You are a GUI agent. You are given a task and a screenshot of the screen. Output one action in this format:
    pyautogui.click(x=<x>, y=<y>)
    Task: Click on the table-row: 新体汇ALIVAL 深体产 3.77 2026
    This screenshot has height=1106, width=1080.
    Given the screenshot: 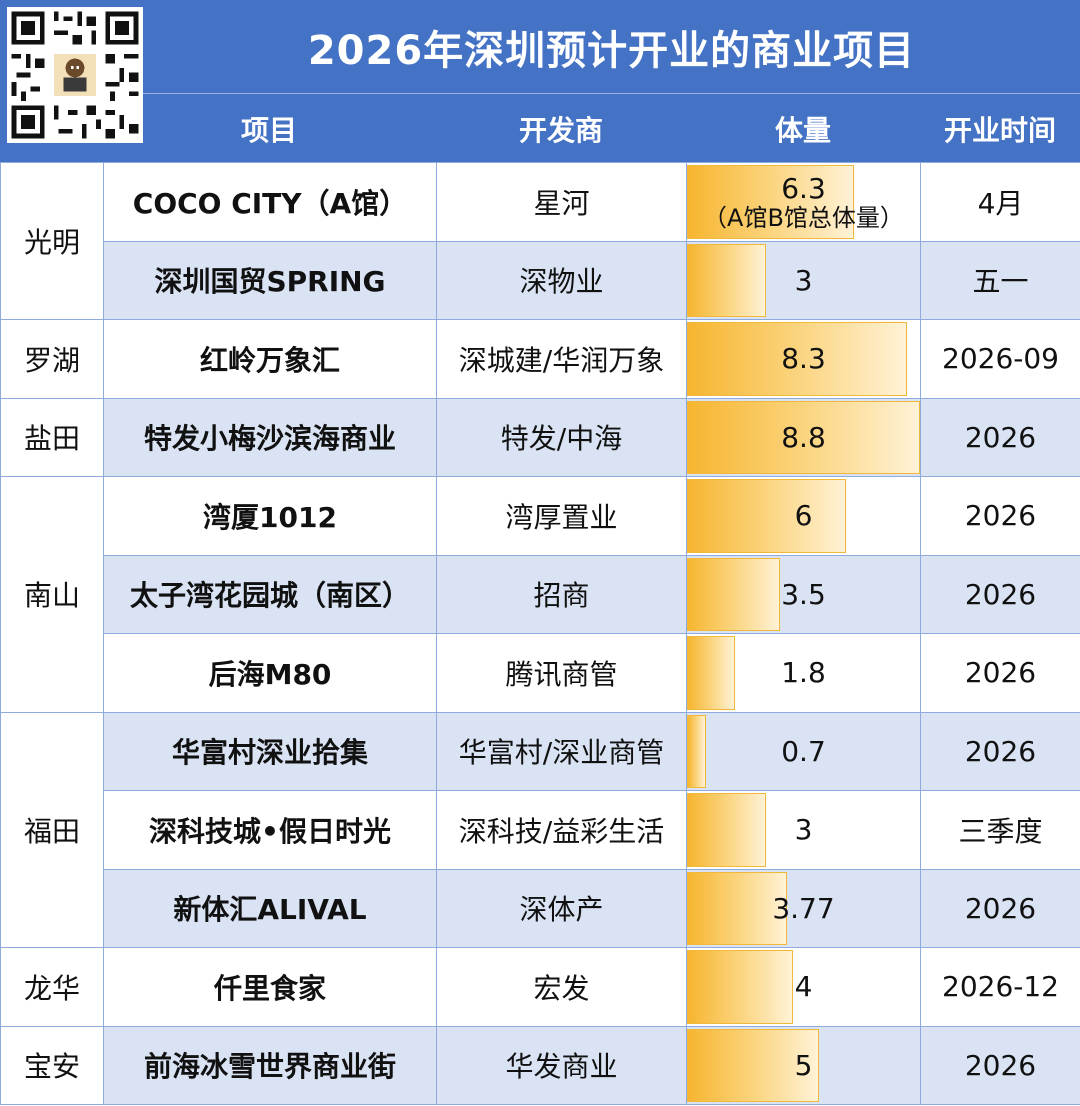 What is the action you would take?
    pyautogui.click(x=540, y=908)
    